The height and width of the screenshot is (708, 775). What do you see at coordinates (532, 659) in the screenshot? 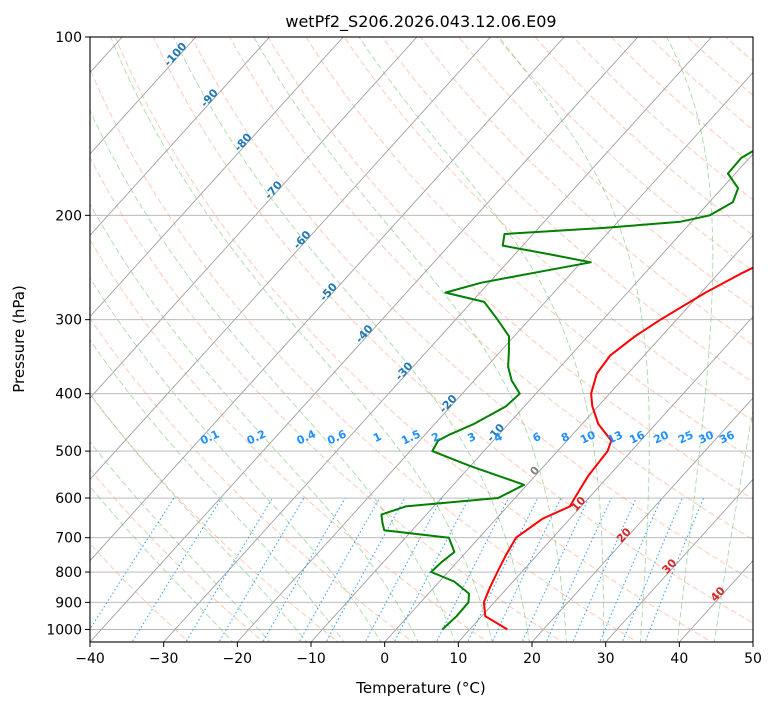
I see `x-tick-label: 20` at bounding box center [532, 659].